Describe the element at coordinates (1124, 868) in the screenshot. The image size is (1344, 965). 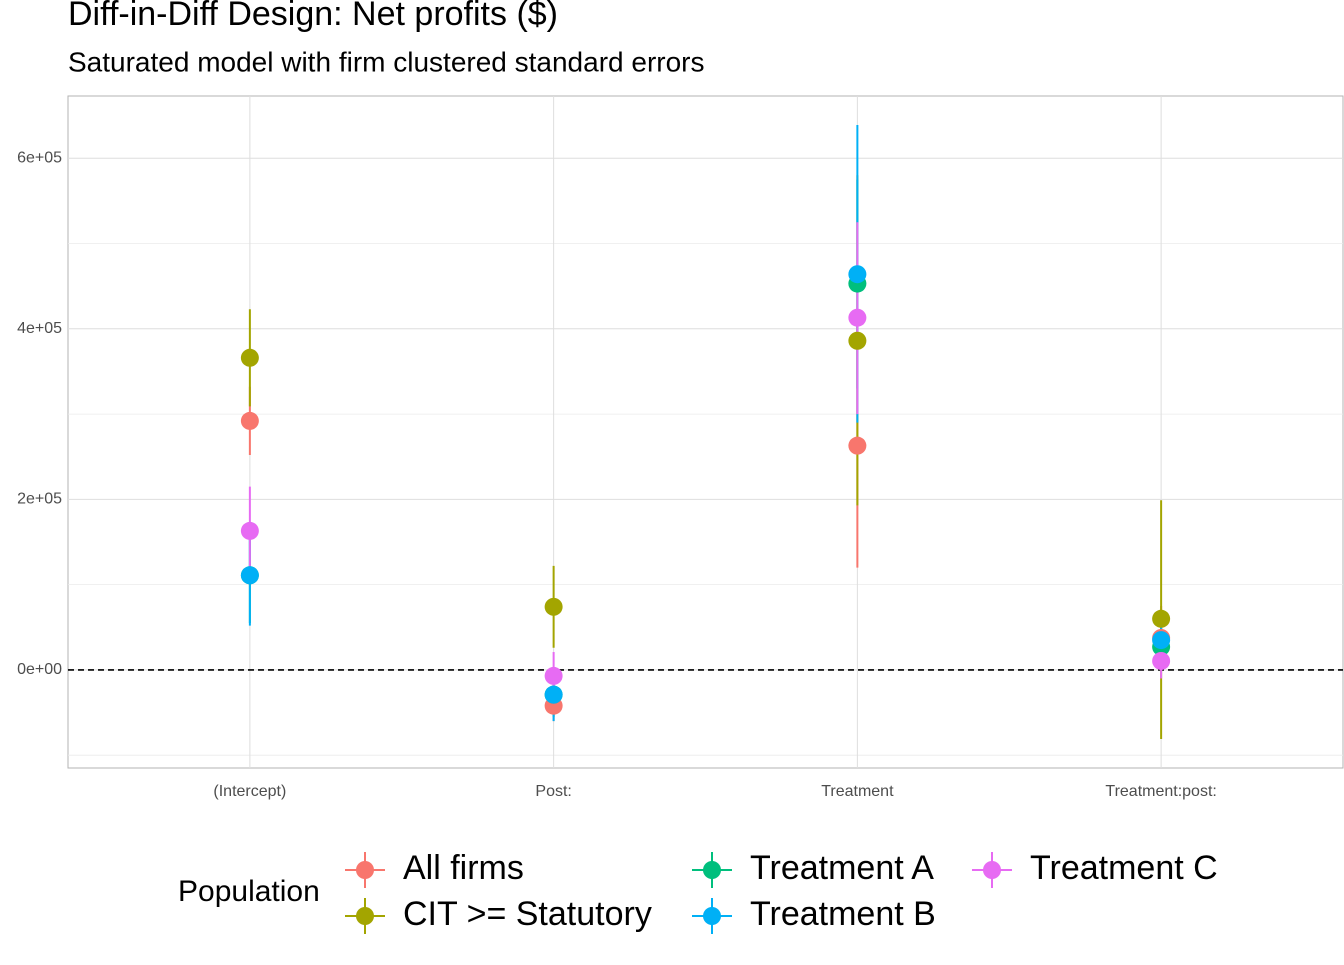
I see `legend-label: Treatment C` at that location.